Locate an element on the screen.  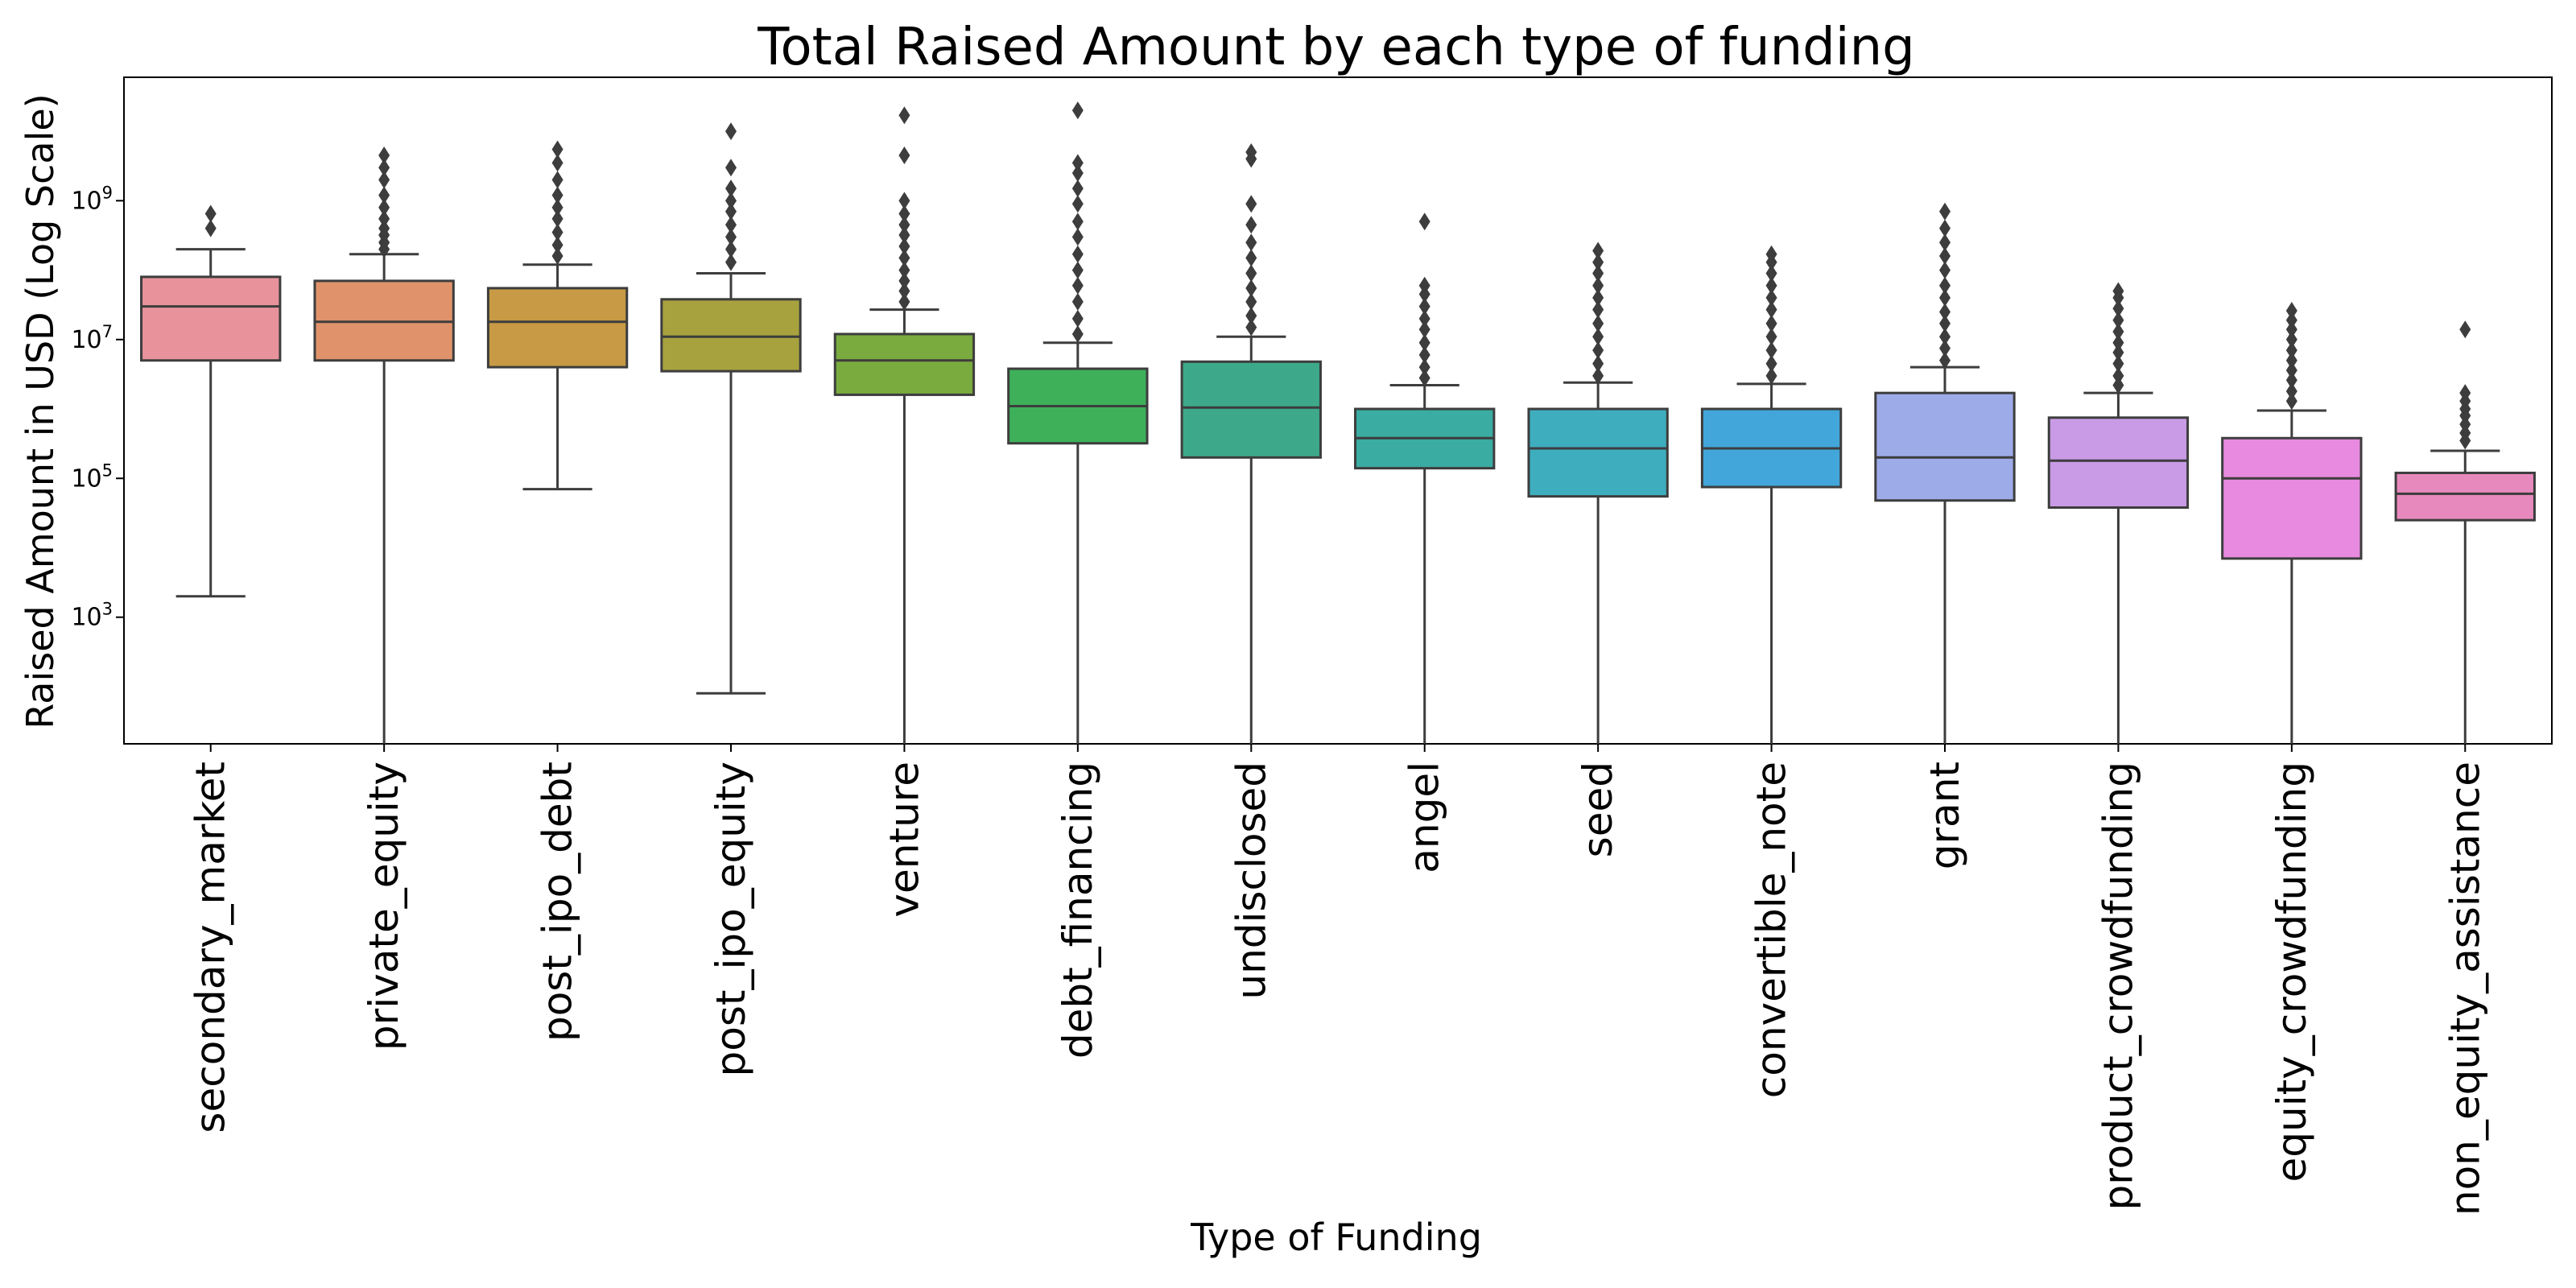
y-tick-exponent: 5 is located at coordinates (107, 470).